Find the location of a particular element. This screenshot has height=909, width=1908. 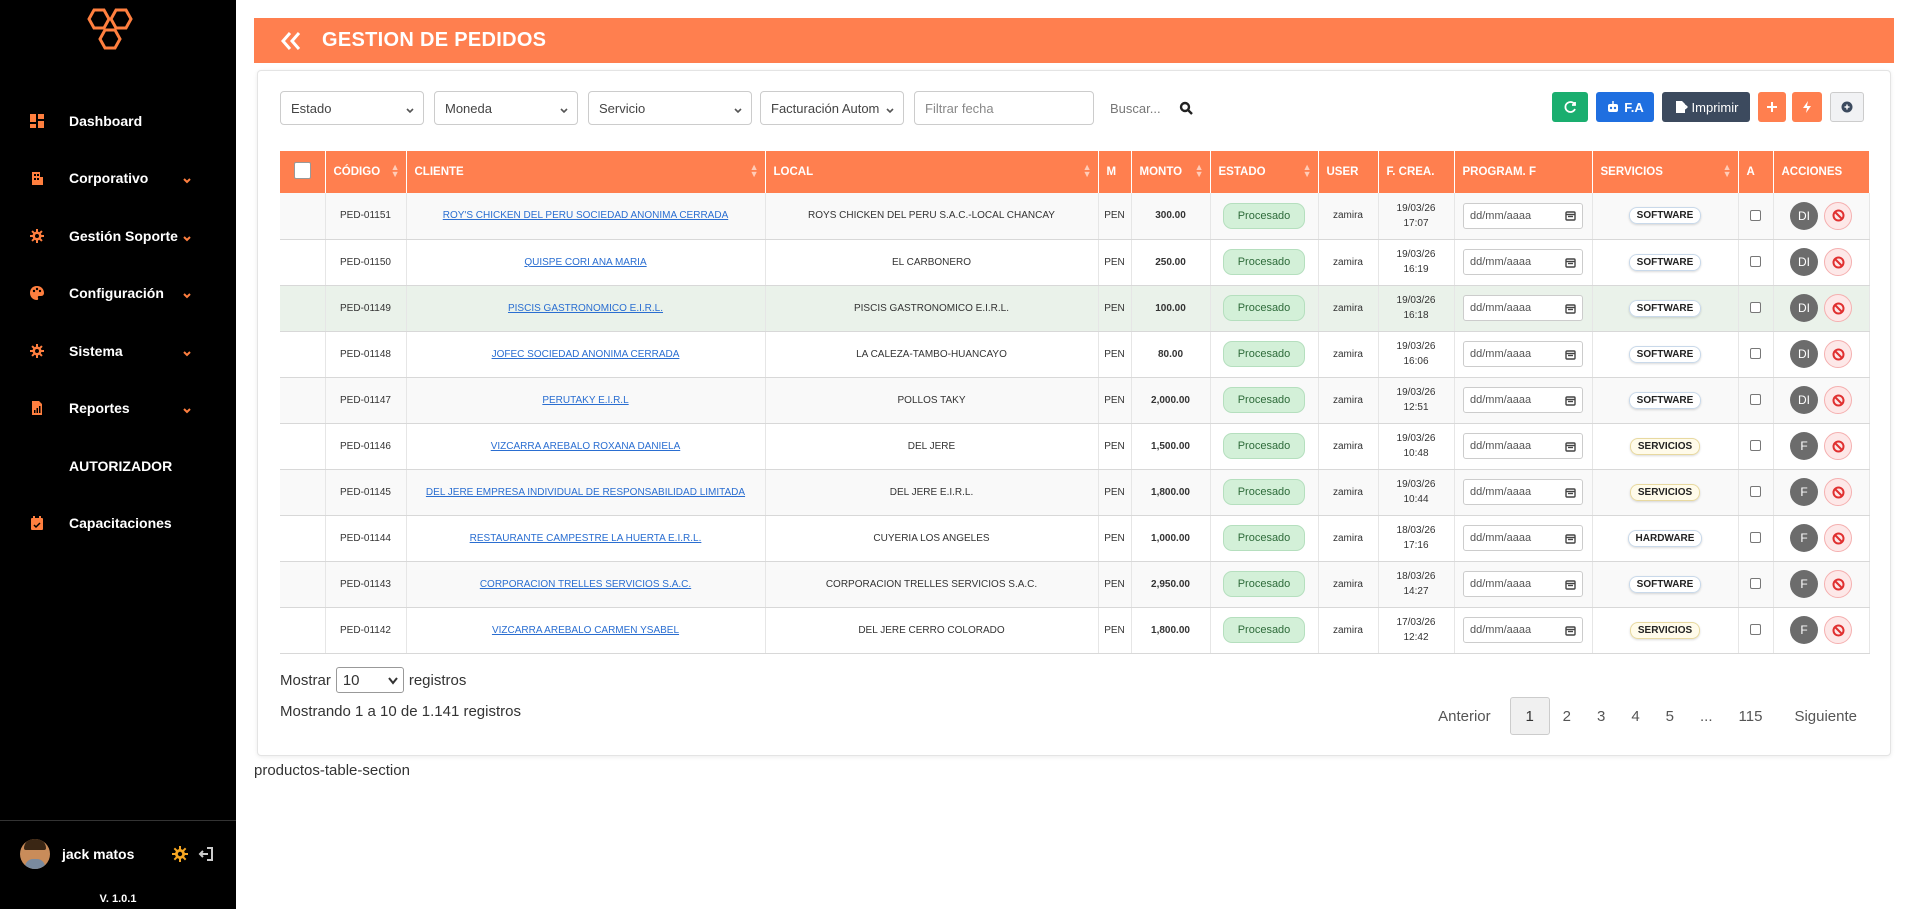

per-page-select: 10 is located at coordinates (369, 680).